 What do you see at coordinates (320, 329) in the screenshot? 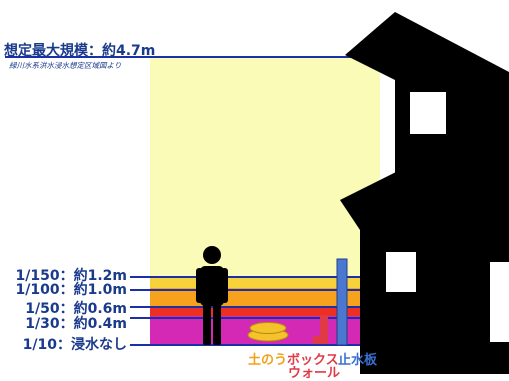
I see `box-wall-icon` at bounding box center [320, 329].